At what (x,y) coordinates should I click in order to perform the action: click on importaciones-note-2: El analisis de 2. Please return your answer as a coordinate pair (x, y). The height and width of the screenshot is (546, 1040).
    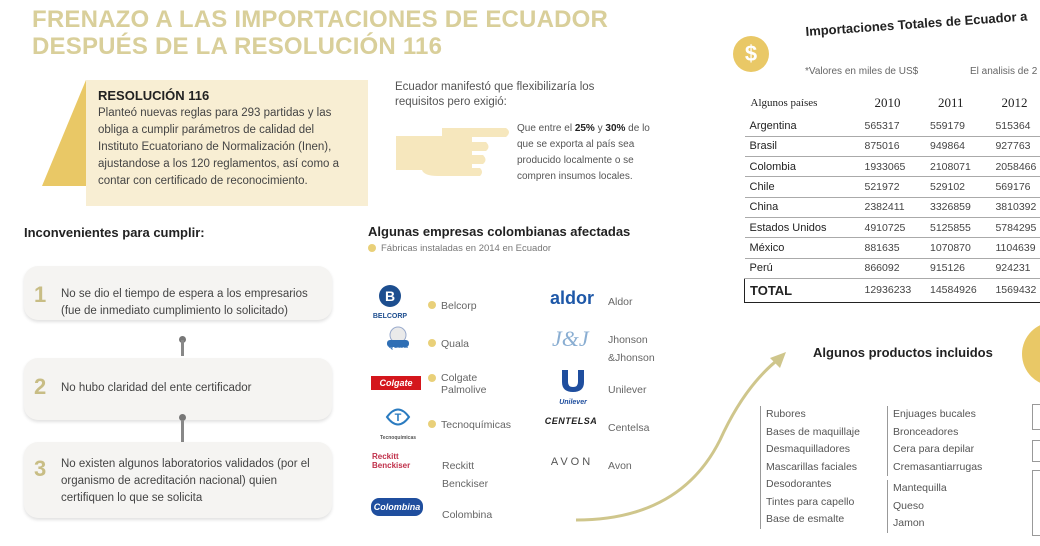
    Looking at the image, I should click on (1004, 71).